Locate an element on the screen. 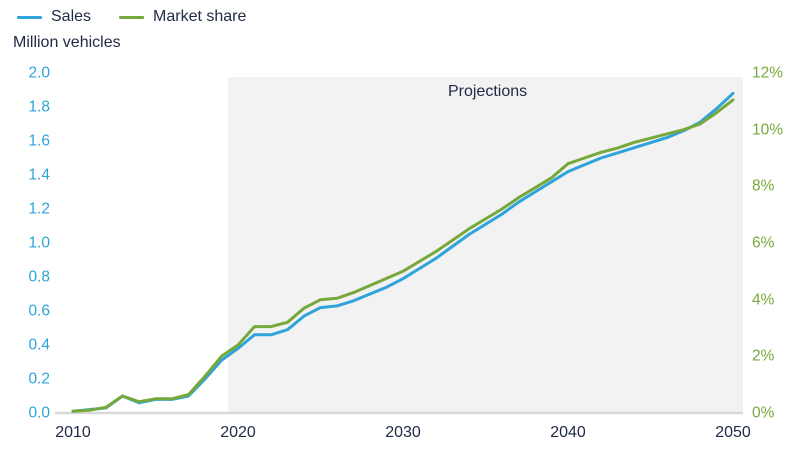 The width and height of the screenshot is (800, 461). x-axis-tick-label: 2030 is located at coordinates (403, 432).